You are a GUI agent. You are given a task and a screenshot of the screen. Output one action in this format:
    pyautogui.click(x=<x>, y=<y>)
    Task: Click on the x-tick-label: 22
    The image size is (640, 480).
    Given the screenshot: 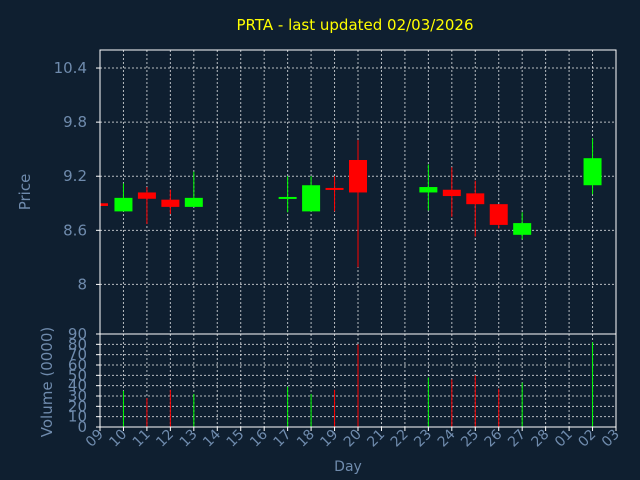 What is the action you would take?
    pyautogui.click(x=400, y=439)
    